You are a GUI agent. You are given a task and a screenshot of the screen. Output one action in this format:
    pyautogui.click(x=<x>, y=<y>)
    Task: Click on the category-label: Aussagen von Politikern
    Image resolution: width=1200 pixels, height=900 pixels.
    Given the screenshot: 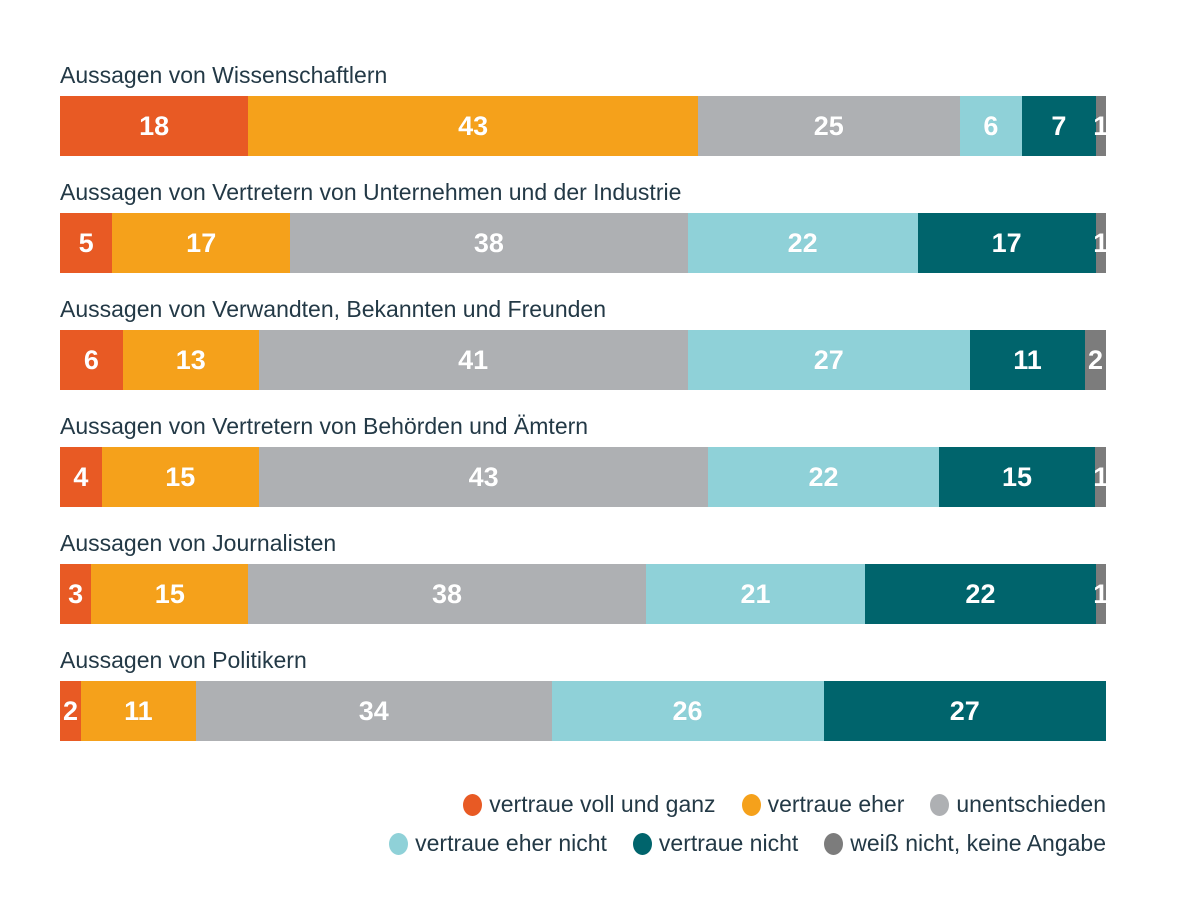 What is the action you would take?
    pyautogui.click(x=183, y=660)
    